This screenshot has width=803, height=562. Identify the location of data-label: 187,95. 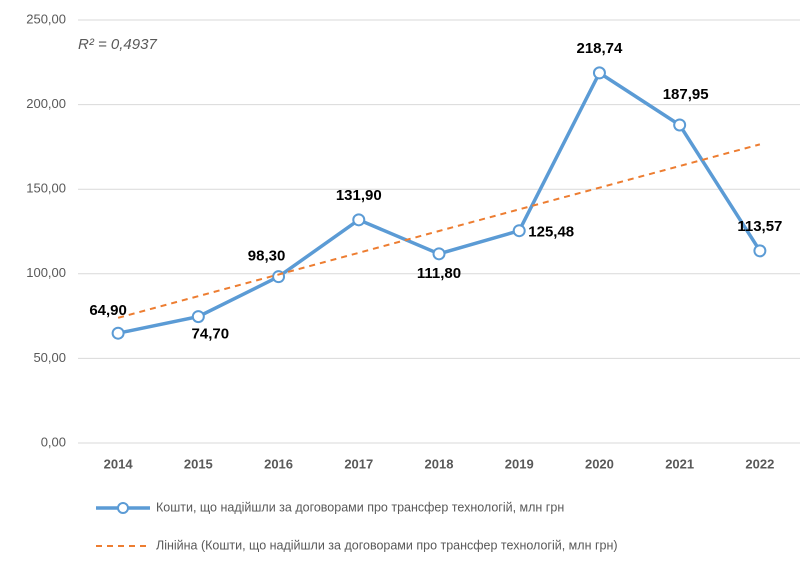
(686, 94).